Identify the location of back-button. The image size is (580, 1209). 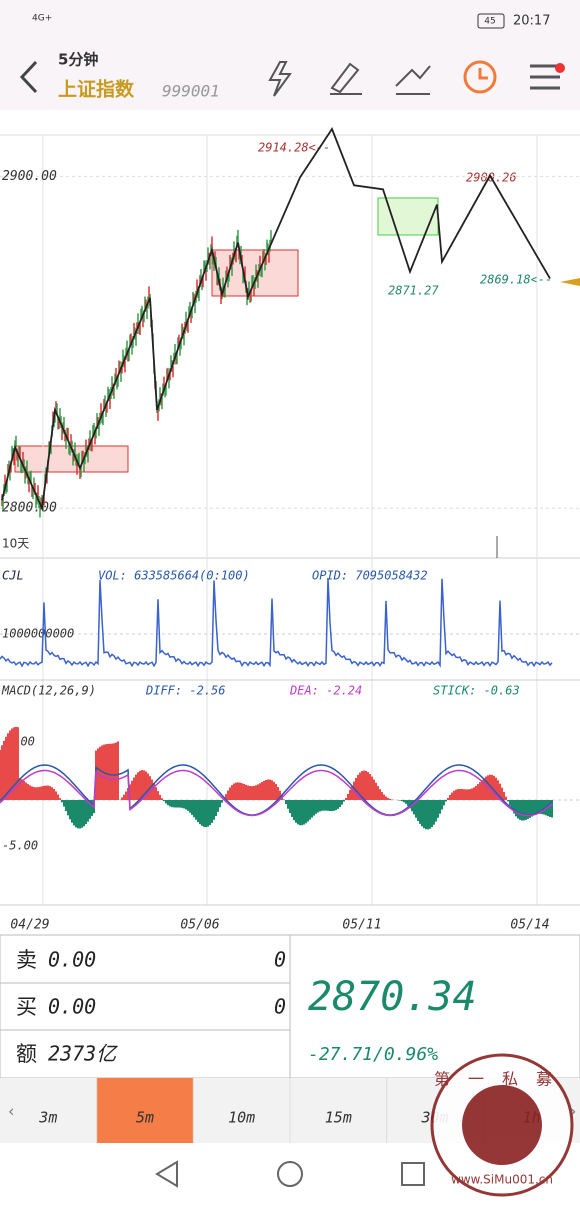
(28, 77).